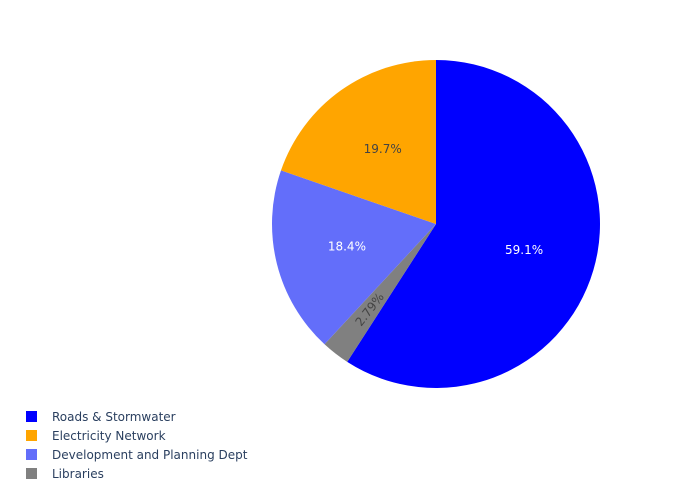 The width and height of the screenshot is (700, 500). What do you see at coordinates (524, 250) in the screenshot?
I see `slice-label-roads-stormwater: 59.1%` at bounding box center [524, 250].